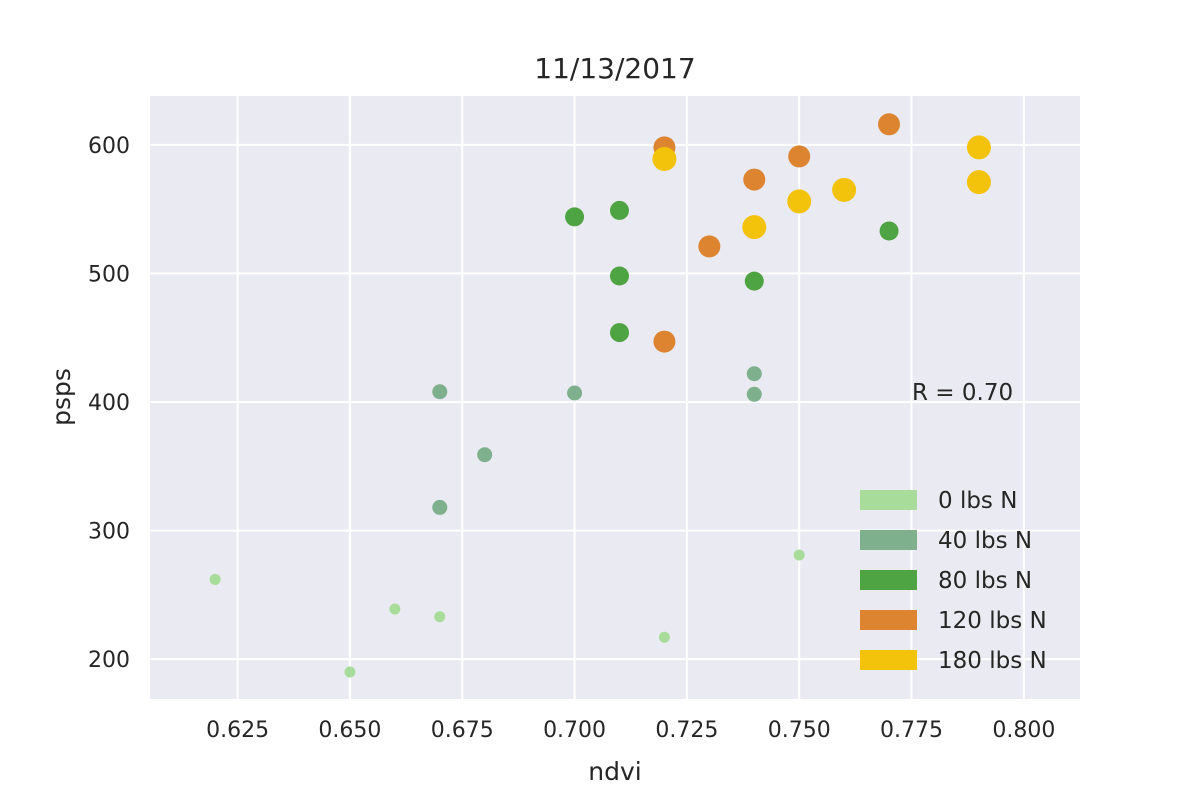  What do you see at coordinates (109, 660) in the screenshot?
I see `y-tick-label: 200` at bounding box center [109, 660].